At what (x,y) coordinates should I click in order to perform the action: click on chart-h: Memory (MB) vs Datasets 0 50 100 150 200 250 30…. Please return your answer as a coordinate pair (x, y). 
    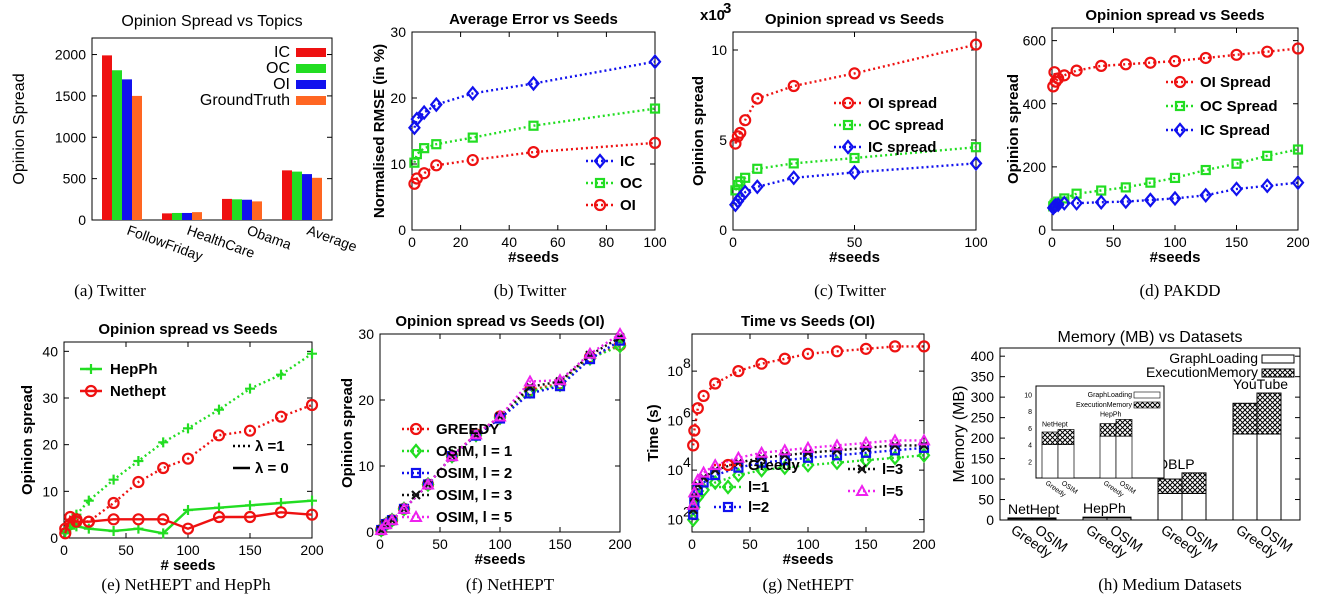
    Looking at the image, I should click on (1126, 461).